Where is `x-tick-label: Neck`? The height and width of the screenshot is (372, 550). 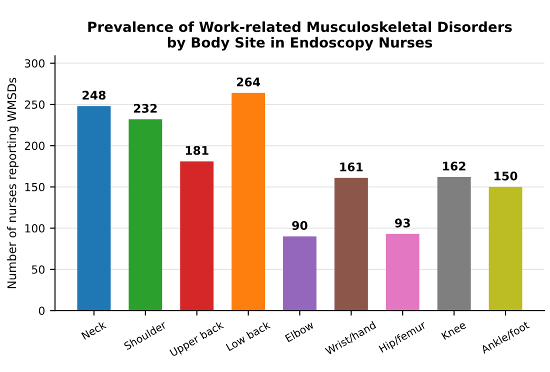 x-tick-label: Neck is located at coordinates (94, 330).